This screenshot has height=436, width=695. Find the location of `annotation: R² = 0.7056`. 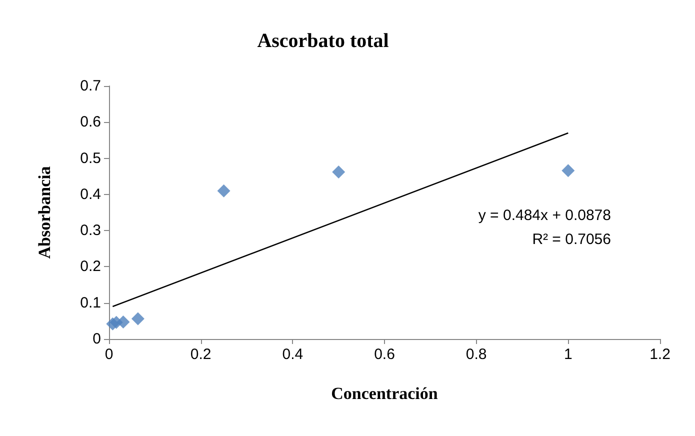

annotation: R² = 0.7056 is located at coordinates (571, 239).